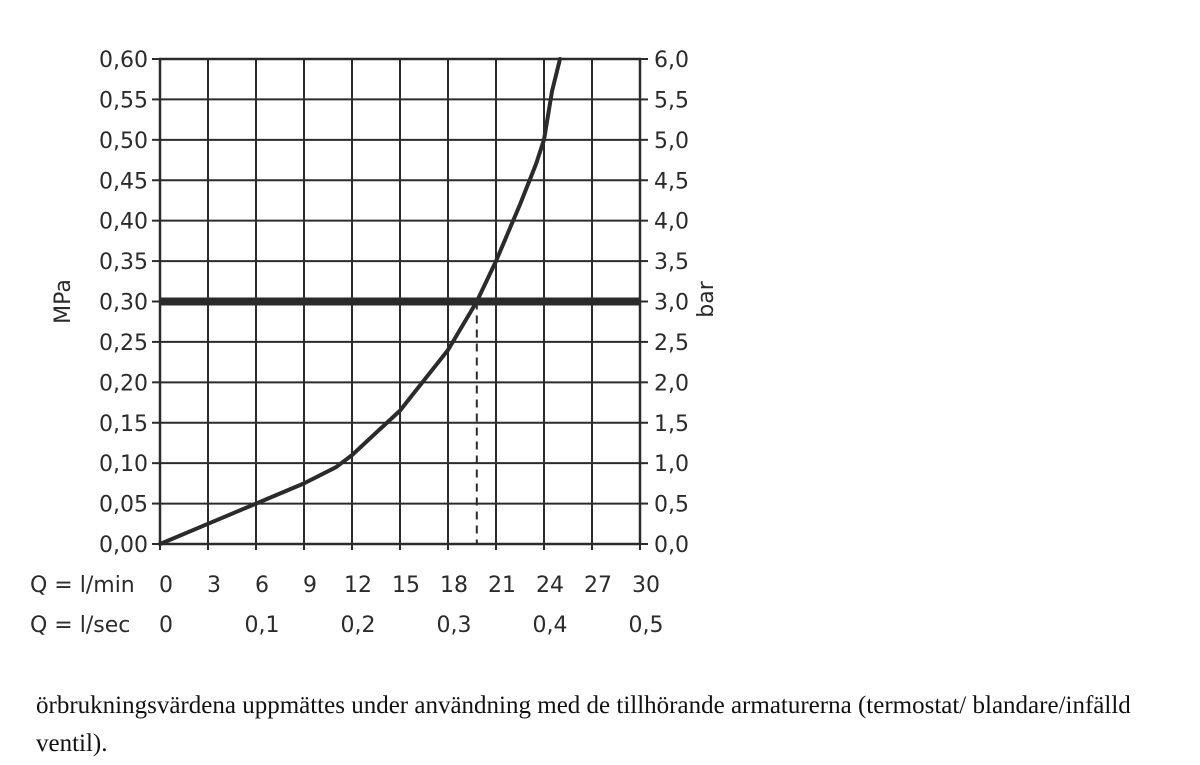 This screenshot has width=1200, height=765. I want to click on left-tick-label: 0,00, so click(123, 545).